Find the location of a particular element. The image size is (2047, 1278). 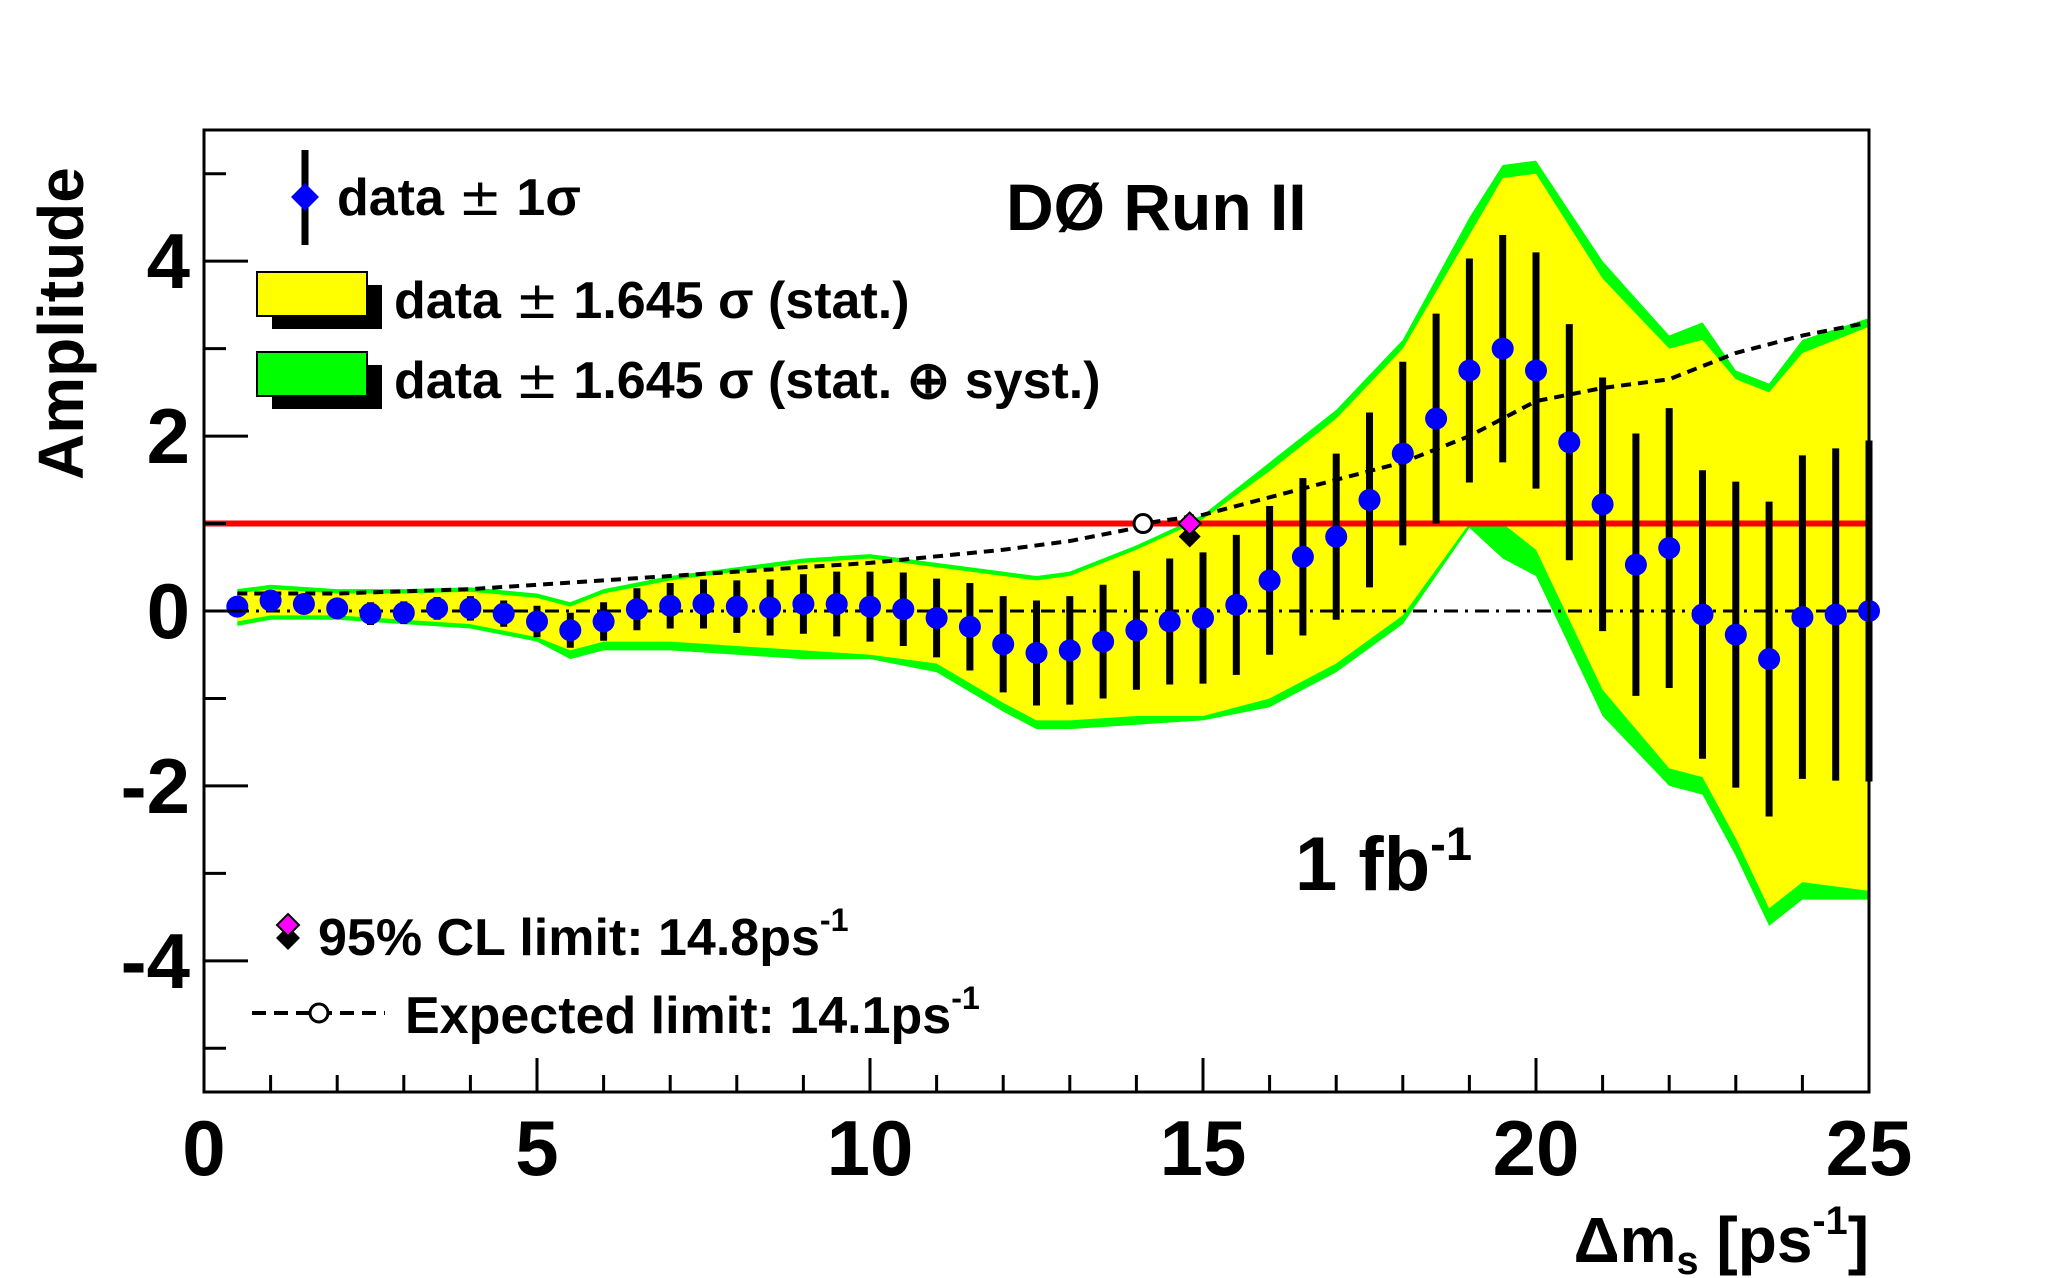

cl-limit-marker is located at coordinates (1190, 523).